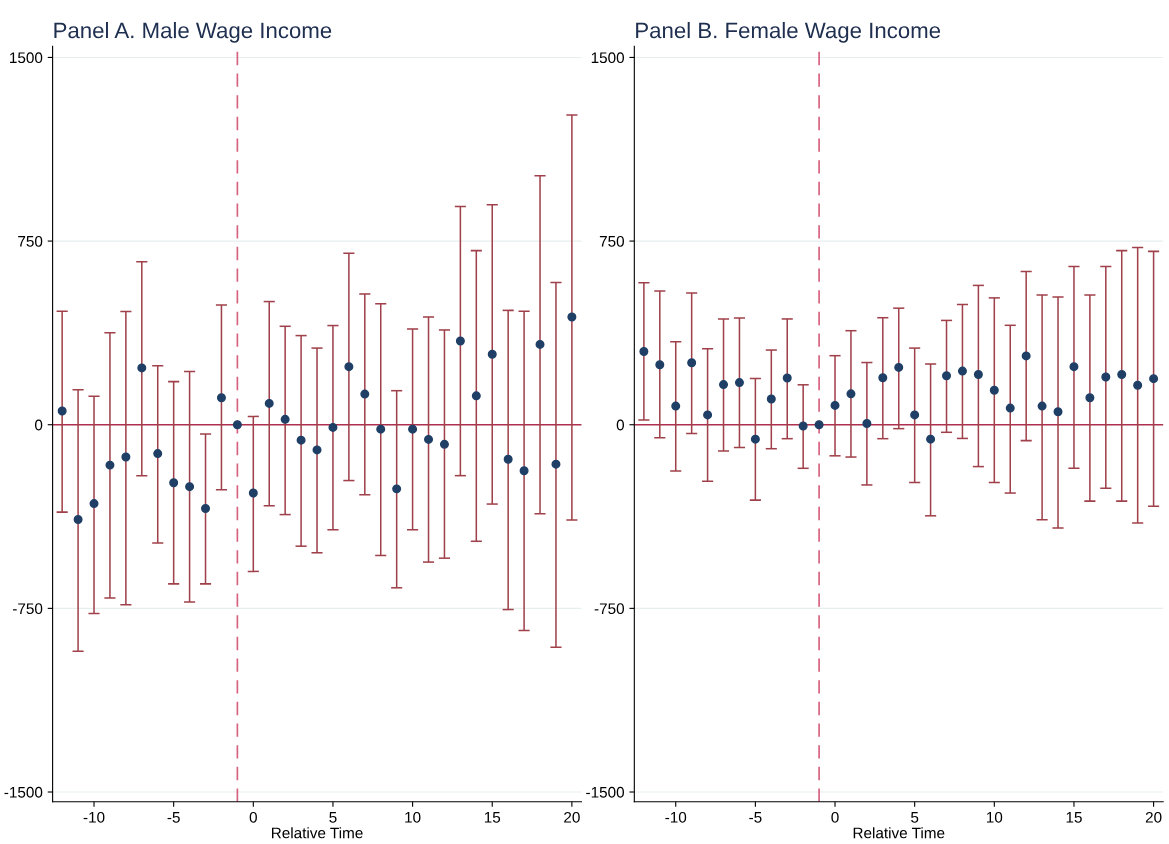  I want to click on chart-title: Panel B. Female Wage Income, so click(788, 32).